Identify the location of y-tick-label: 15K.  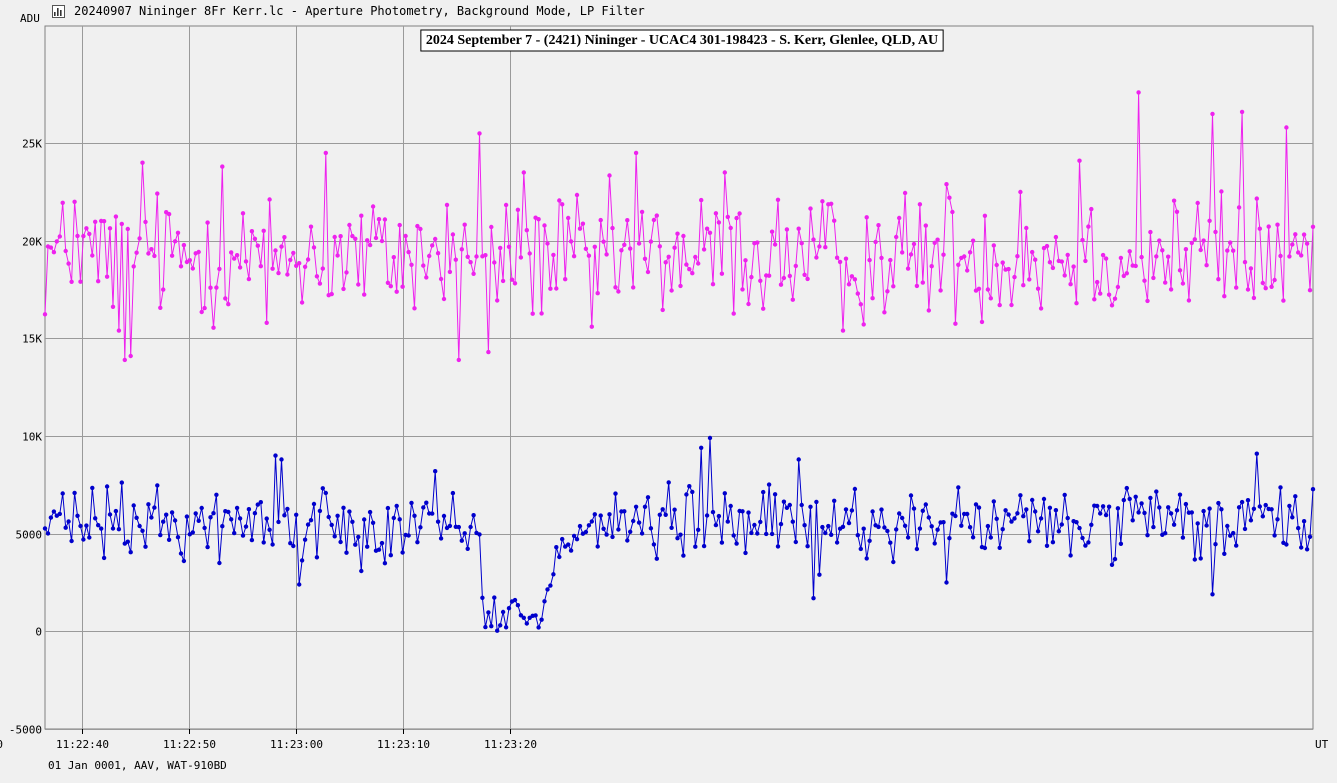
(32, 339).